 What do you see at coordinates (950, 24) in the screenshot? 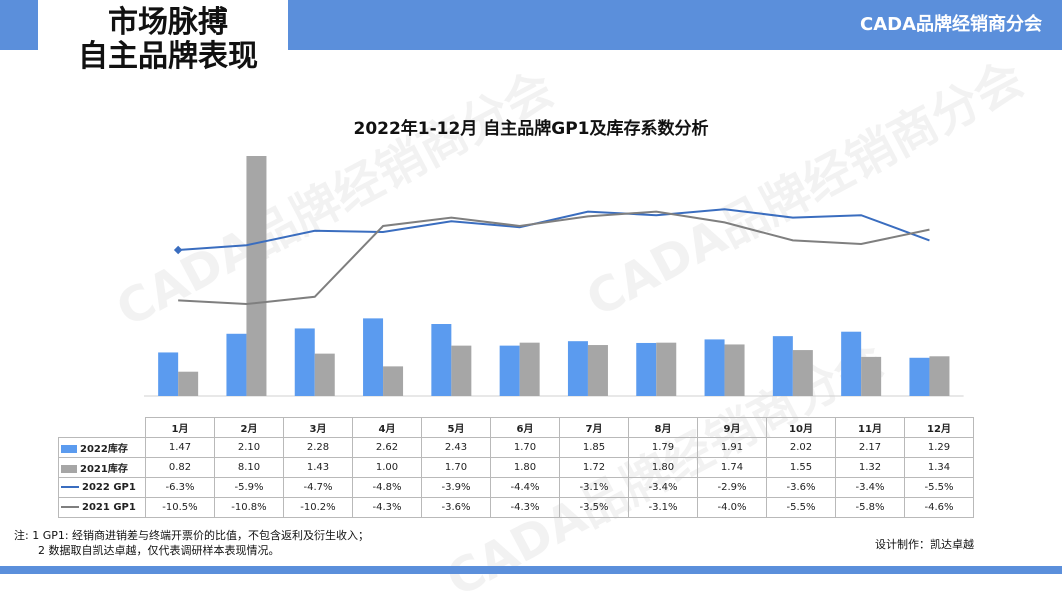
I see `brand-label: CADA品牌经销商分会` at bounding box center [950, 24].